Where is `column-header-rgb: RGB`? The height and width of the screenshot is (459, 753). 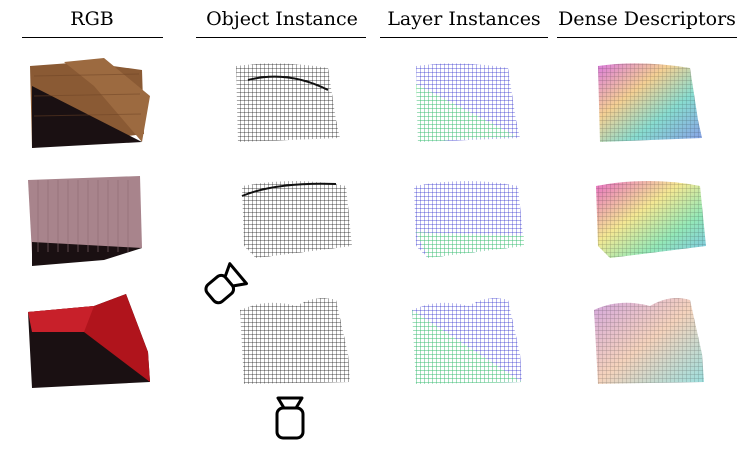
column-header-rgb: RGB is located at coordinates (92, 19).